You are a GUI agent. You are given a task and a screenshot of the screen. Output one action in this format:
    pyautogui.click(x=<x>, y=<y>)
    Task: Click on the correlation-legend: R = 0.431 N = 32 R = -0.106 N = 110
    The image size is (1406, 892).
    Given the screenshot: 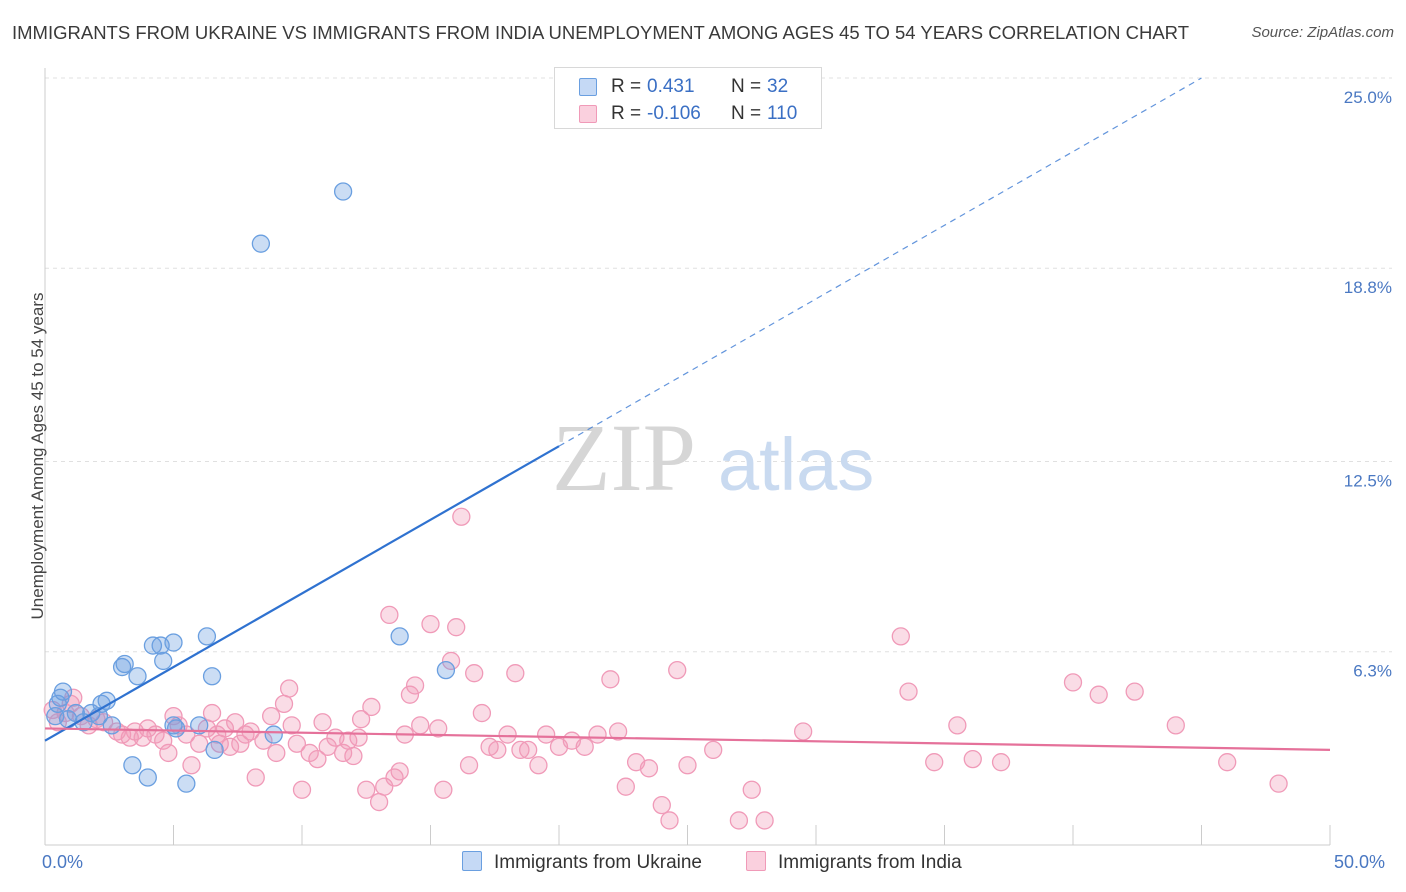 What is the action you would take?
    pyautogui.click(x=688, y=98)
    